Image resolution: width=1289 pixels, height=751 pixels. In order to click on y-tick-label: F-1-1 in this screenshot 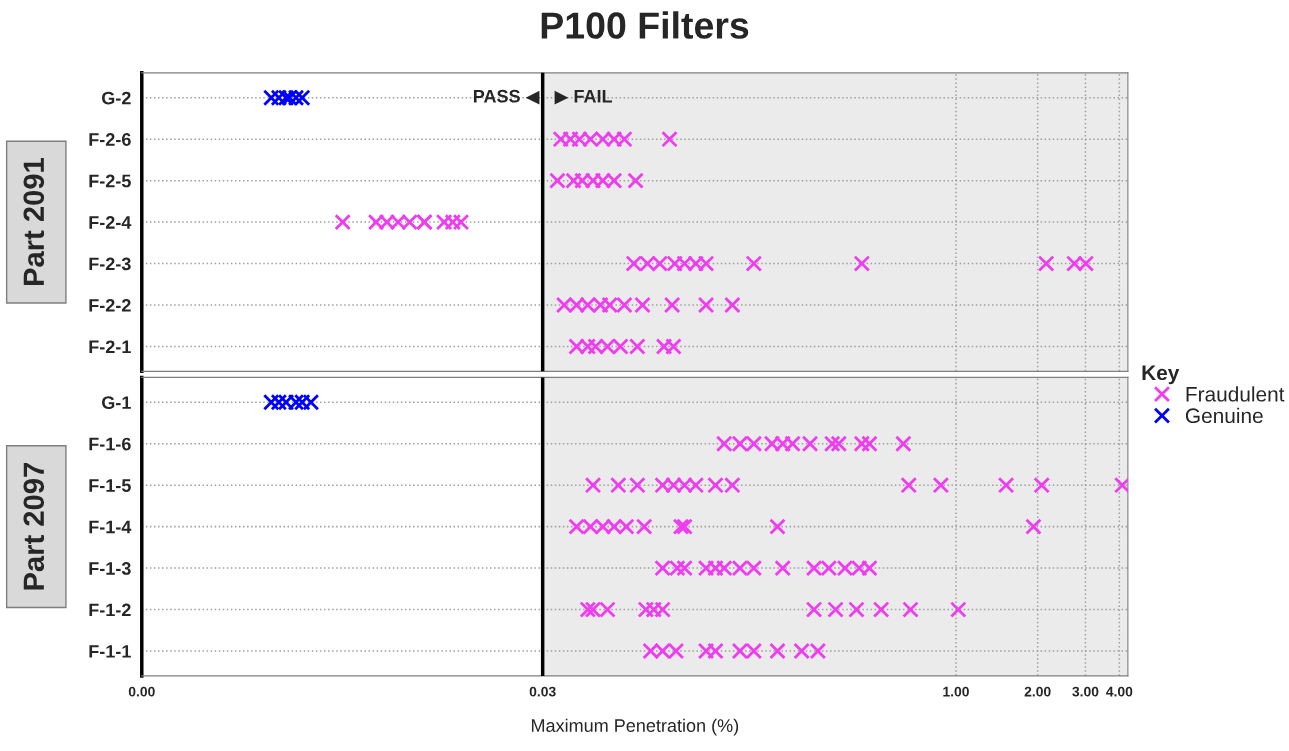, I will do `click(110, 651)`.